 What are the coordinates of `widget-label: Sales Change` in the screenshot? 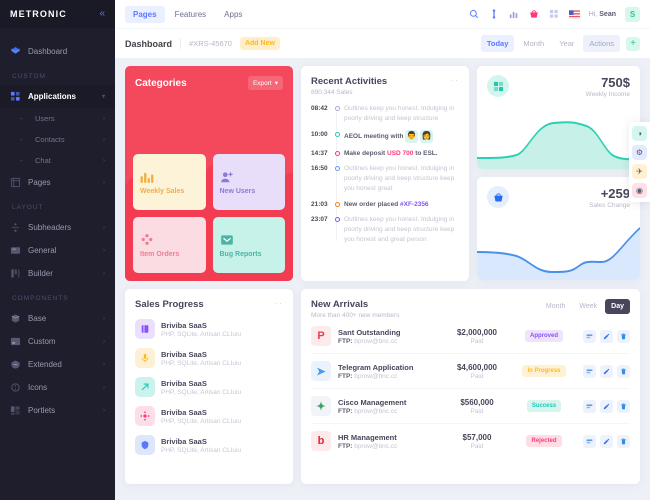 It's located at (609, 205).